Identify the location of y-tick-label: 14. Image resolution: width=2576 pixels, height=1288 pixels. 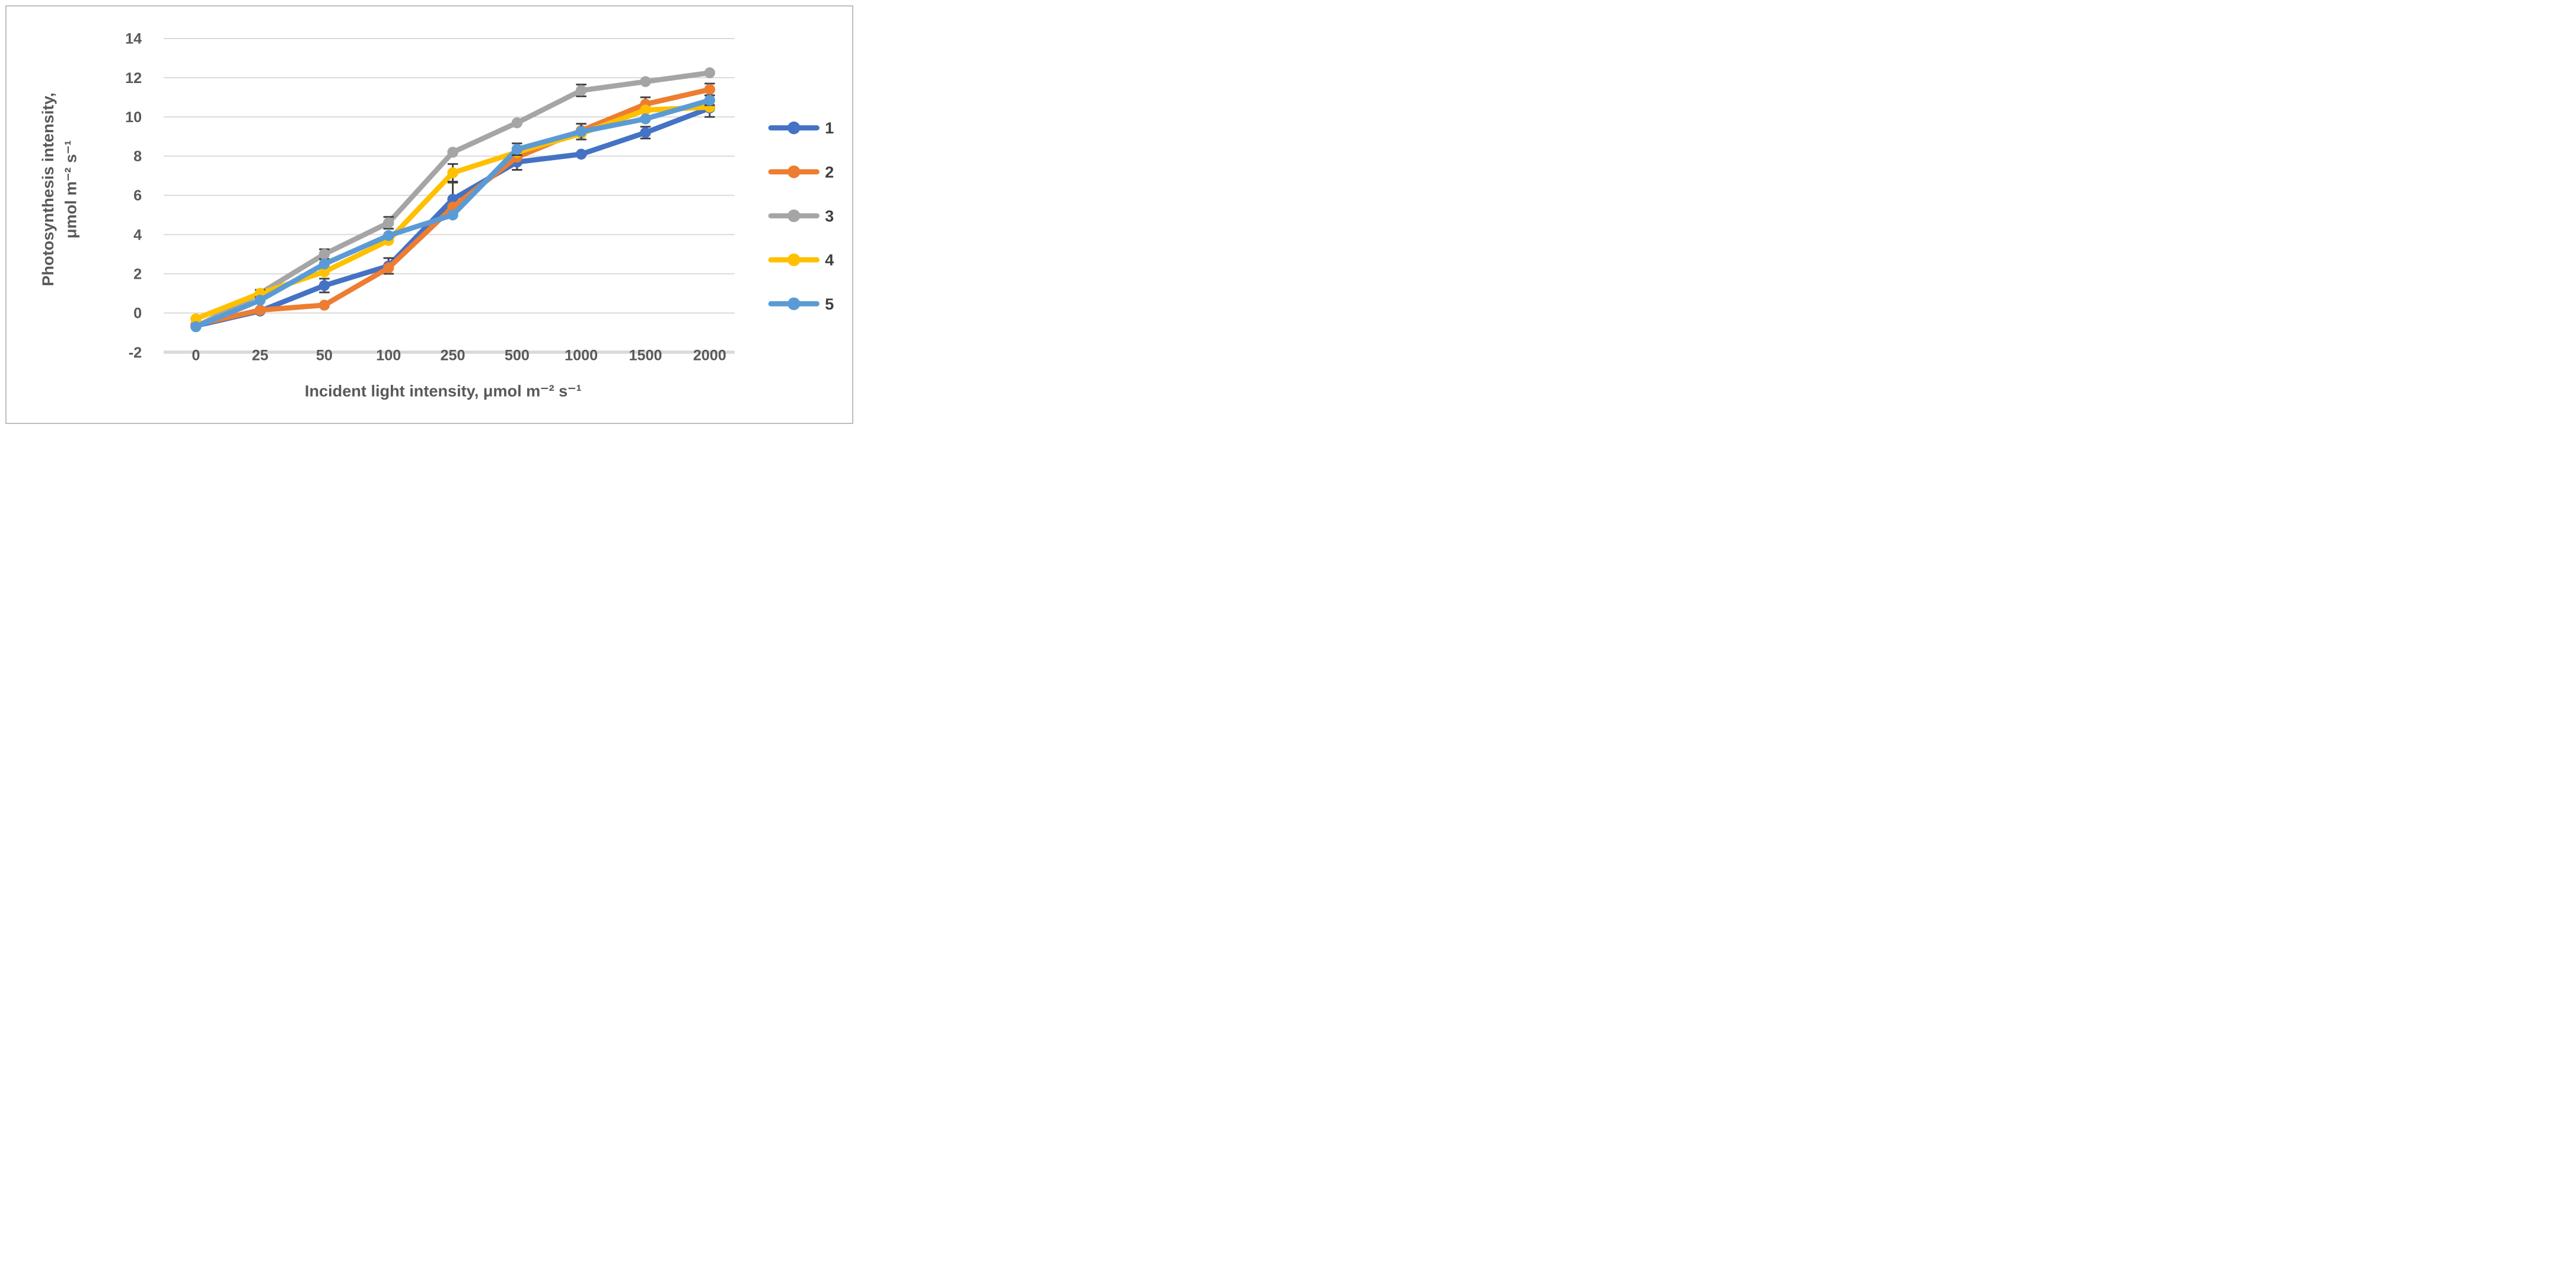
(133, 39).